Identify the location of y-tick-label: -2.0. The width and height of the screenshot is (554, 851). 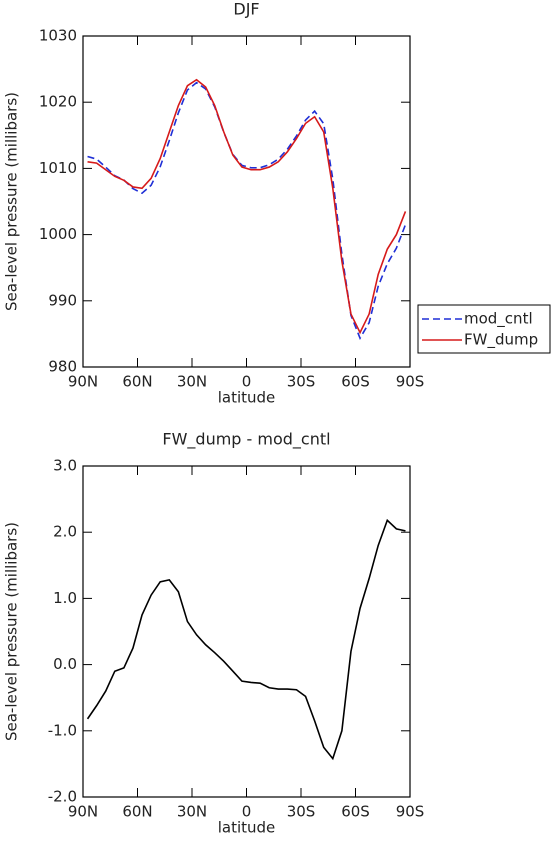
(62, 797).